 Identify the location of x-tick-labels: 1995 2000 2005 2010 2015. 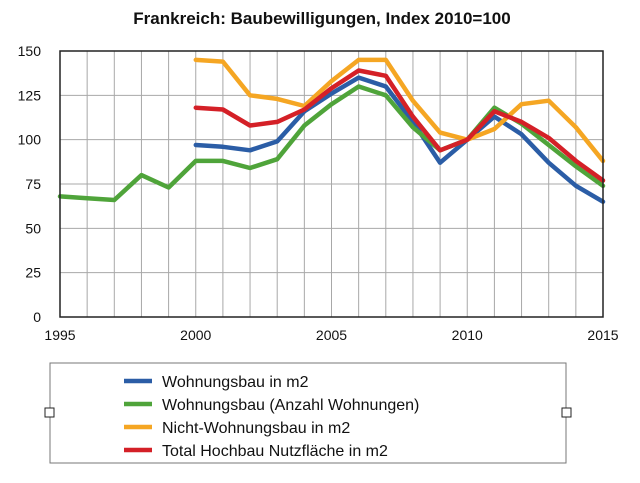
(331, 335).